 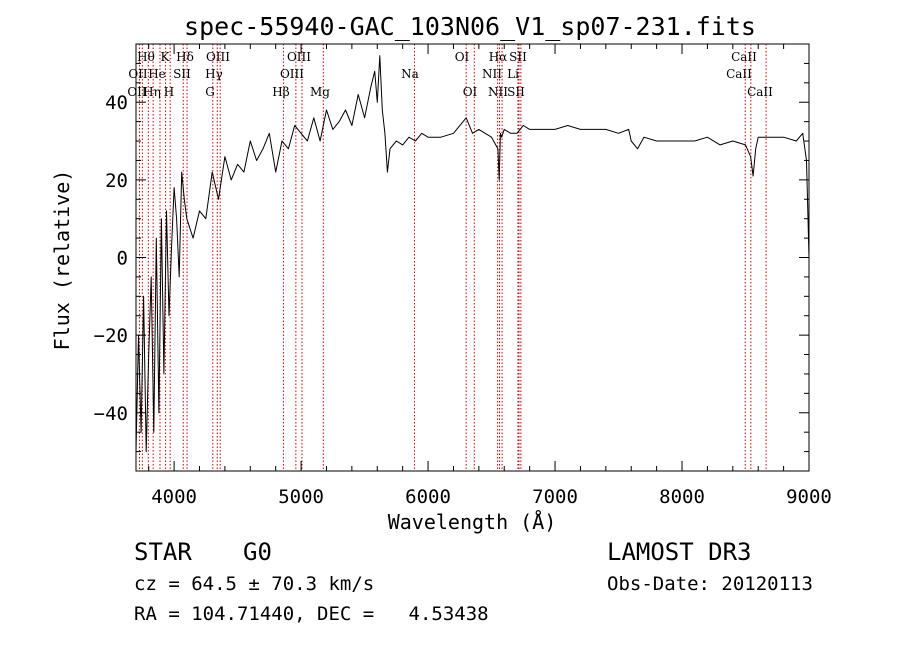 I want to click on x-tick-label: 4000, so click(x=174, y=497).